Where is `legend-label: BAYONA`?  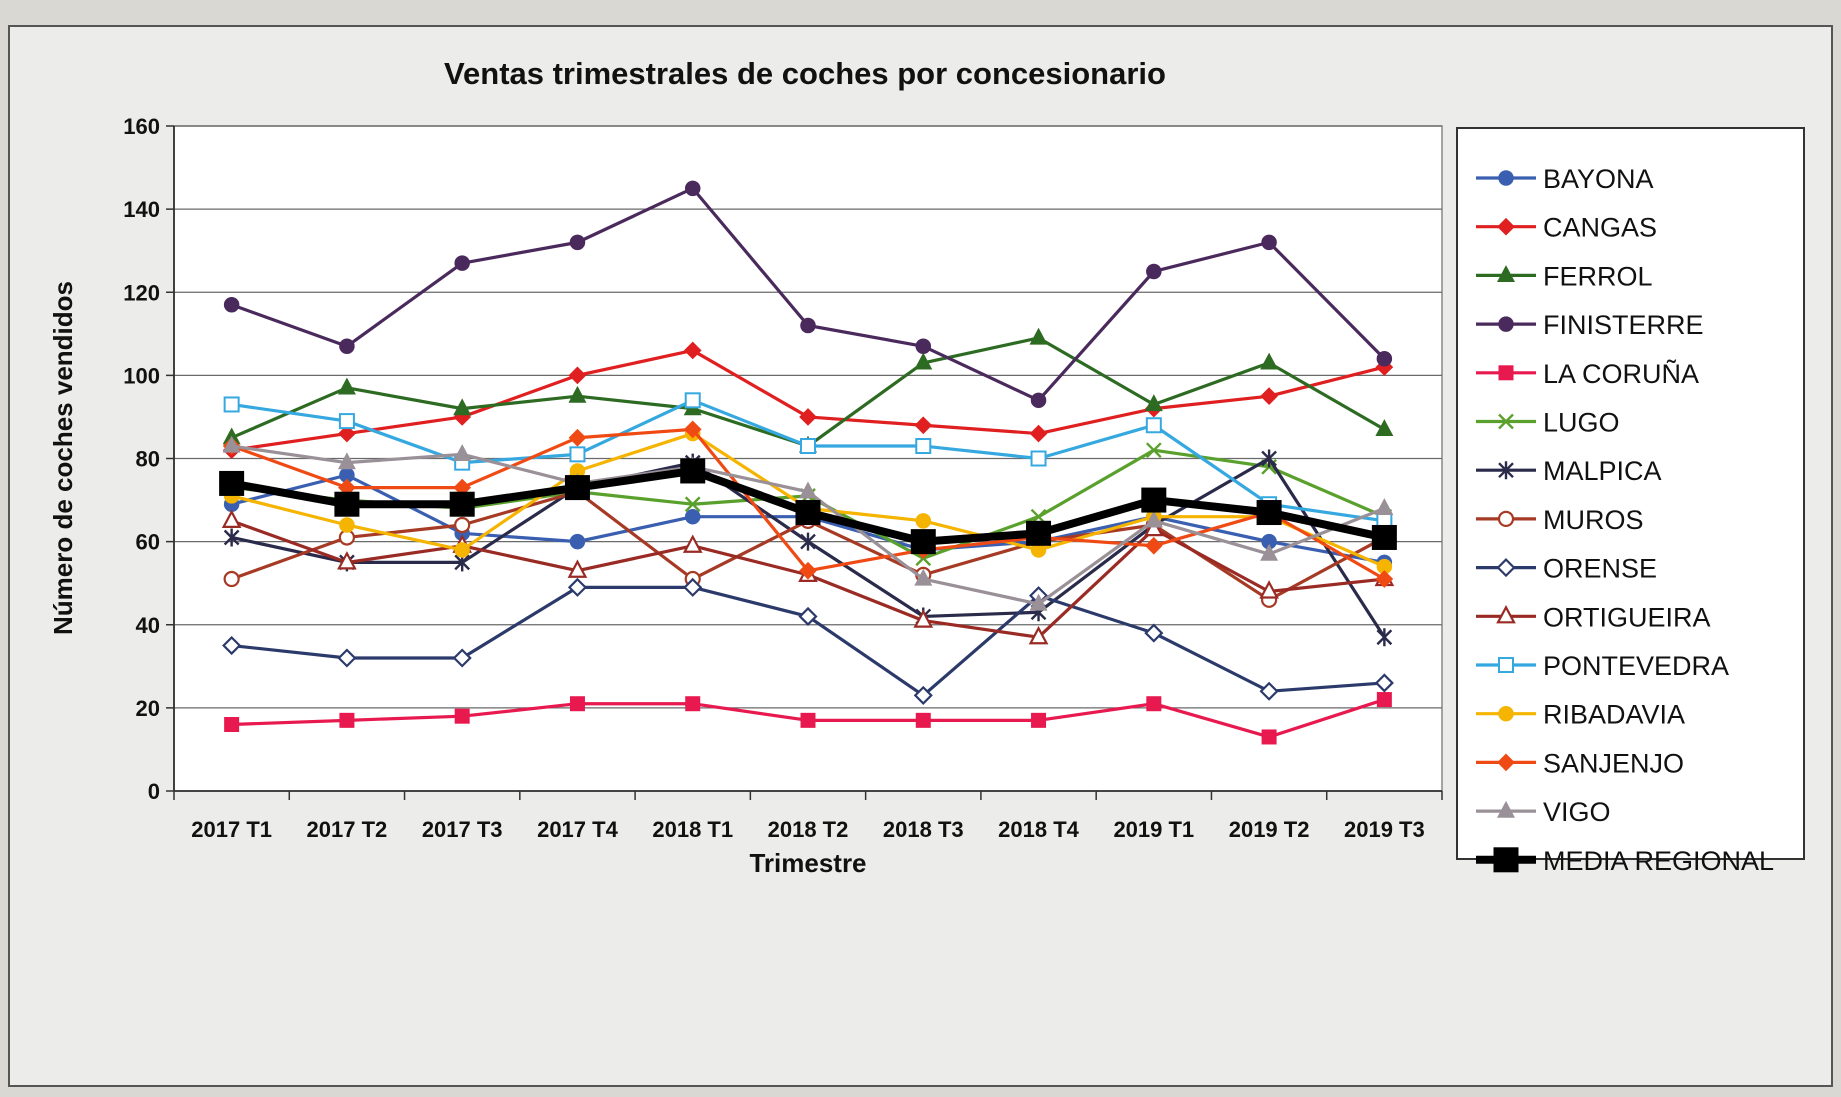
legend-label: BAYONA is located at coordinates (1598, 179).